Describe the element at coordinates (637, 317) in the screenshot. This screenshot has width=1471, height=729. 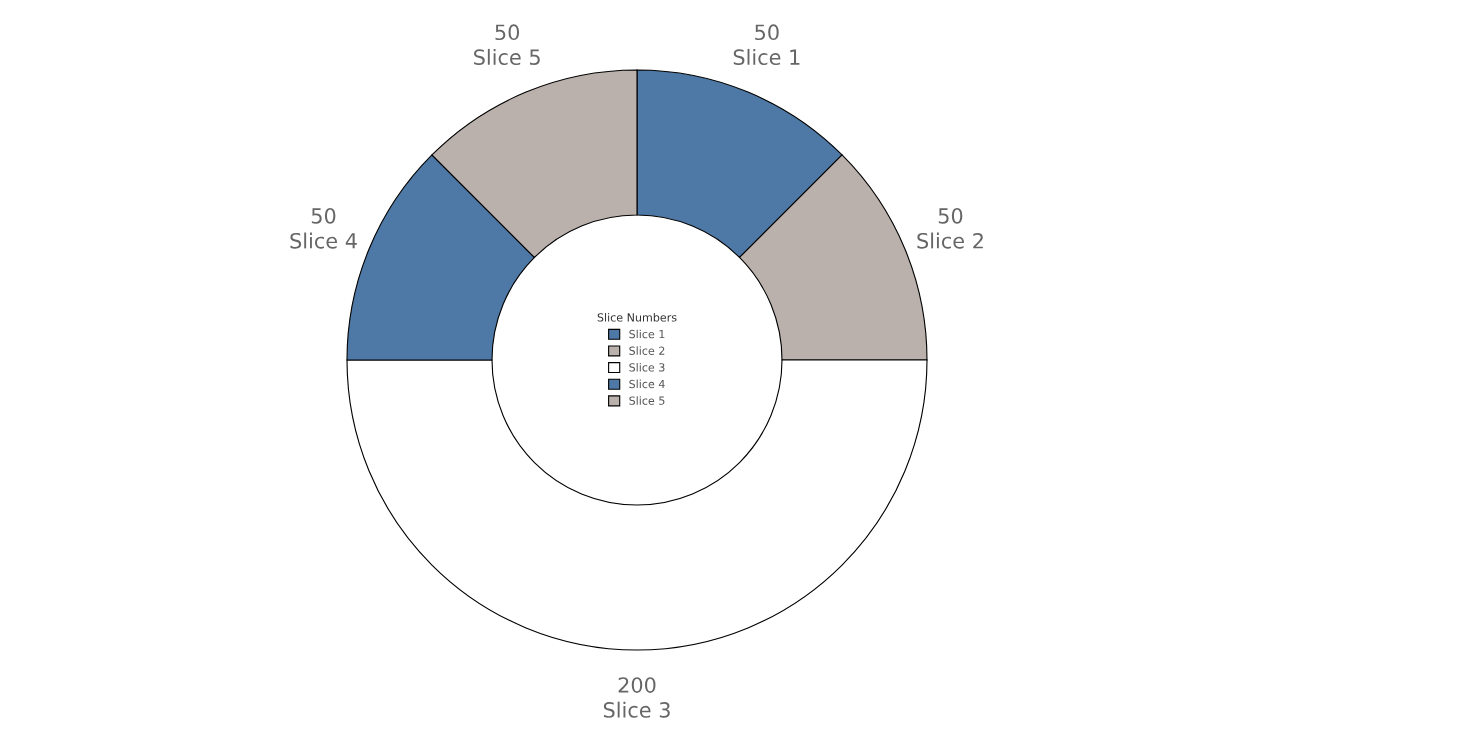
I see `legend-title: Slice Numbers` at that location.